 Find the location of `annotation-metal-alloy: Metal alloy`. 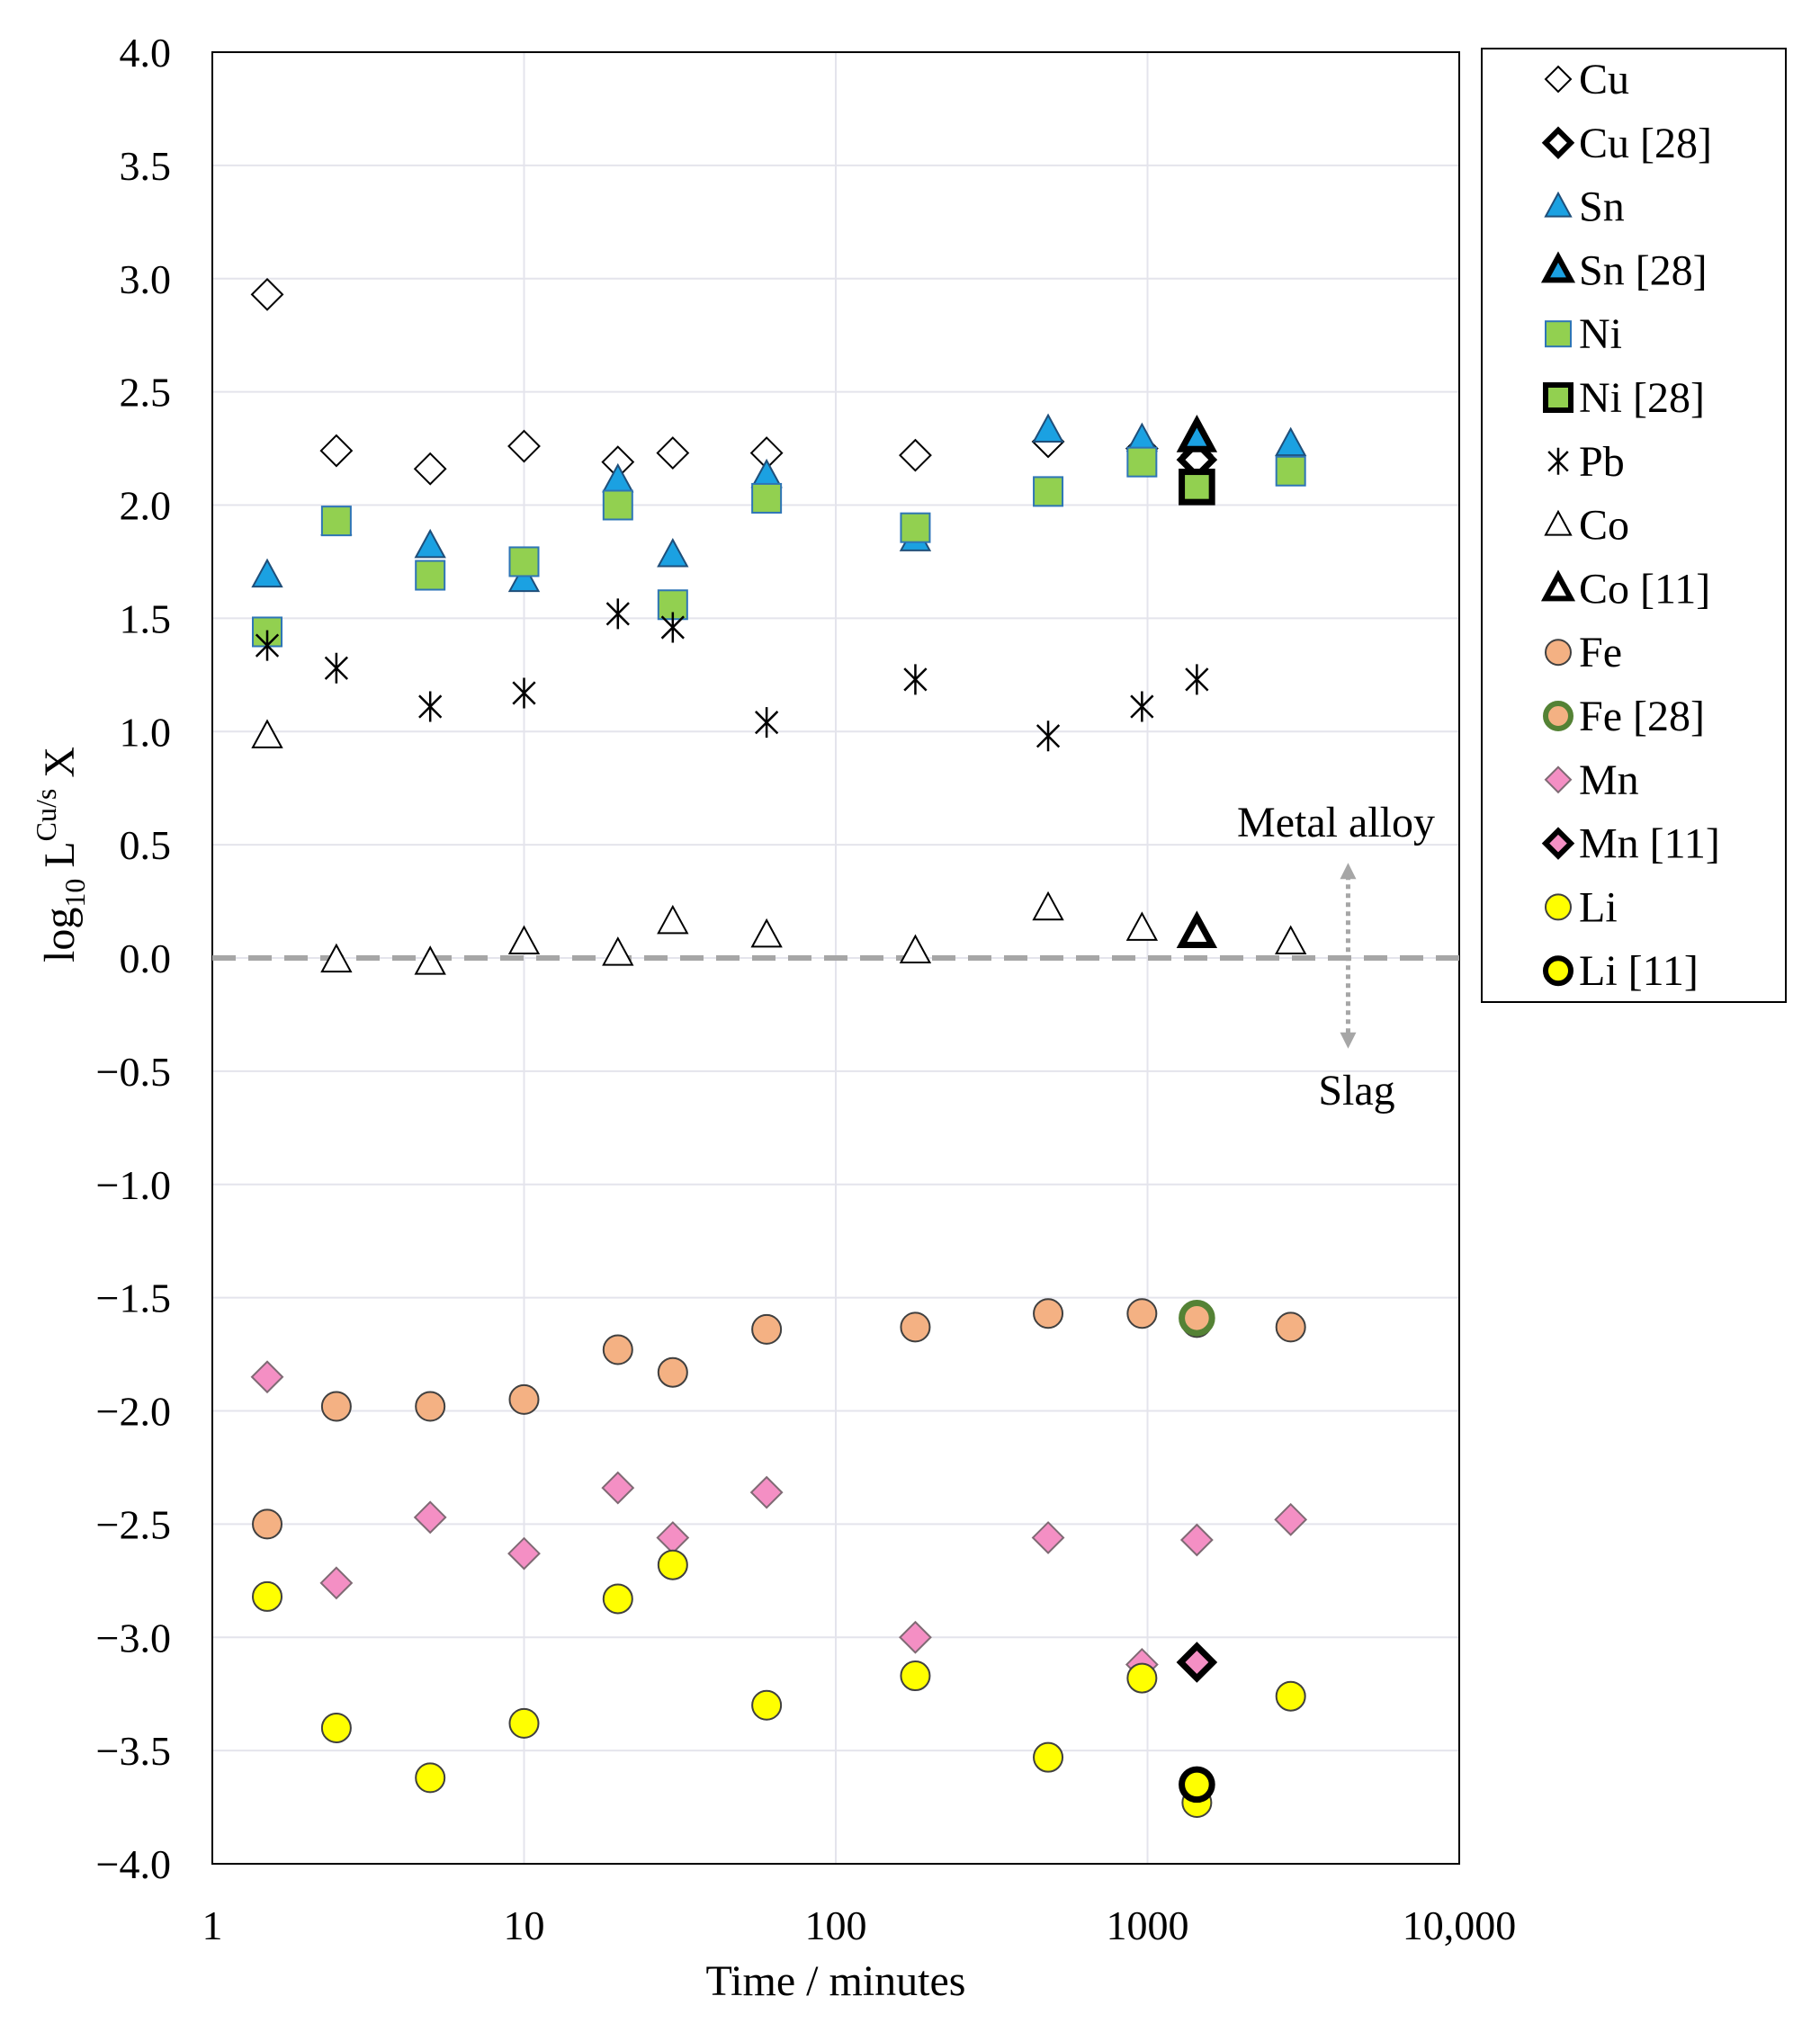

annotation-metal-alloy: Metal alloy is located at coordinates (1336, 822).